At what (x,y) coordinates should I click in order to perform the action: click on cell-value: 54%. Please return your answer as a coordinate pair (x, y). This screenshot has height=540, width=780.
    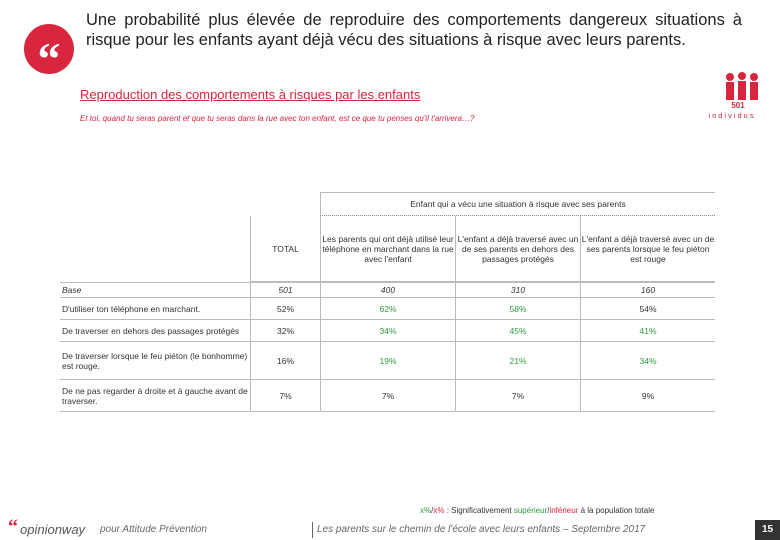
    Looking at the image, I should click on (647, 309).